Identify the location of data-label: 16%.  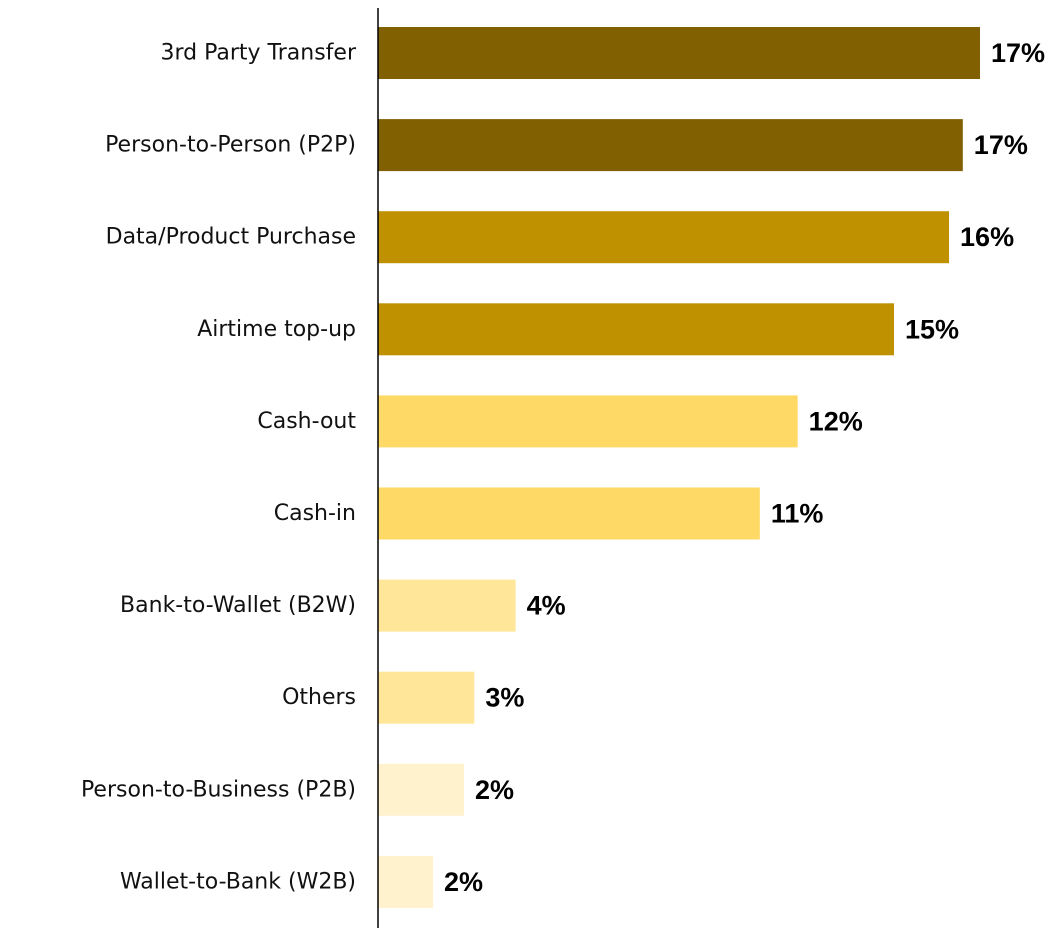
(987, 237).